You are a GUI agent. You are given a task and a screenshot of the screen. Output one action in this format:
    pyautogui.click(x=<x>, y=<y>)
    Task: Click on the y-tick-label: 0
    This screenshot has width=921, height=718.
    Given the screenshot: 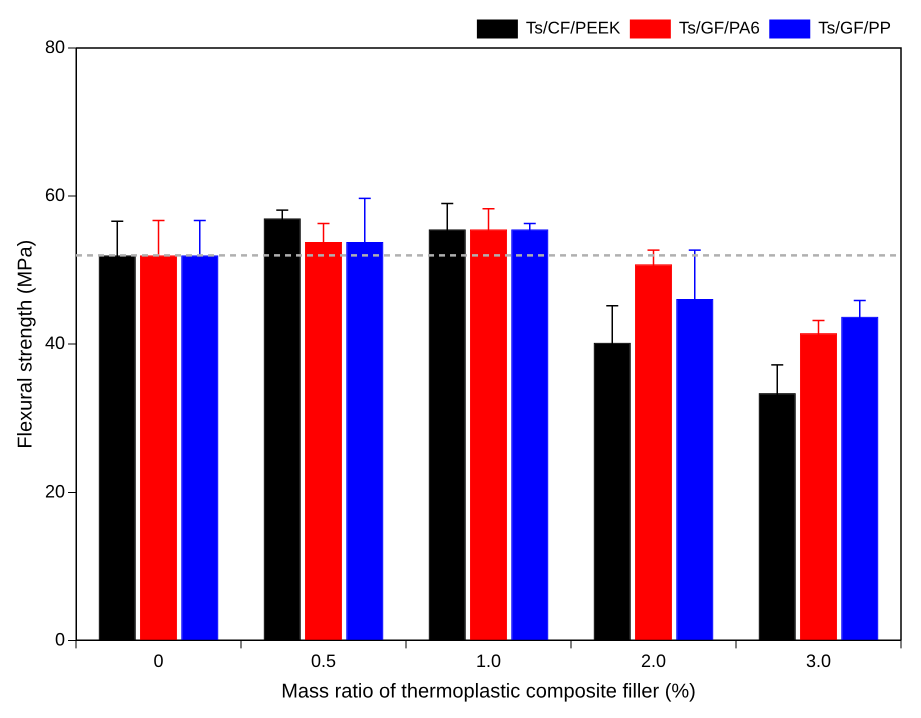 What is the action you would take?
    pyautogui.click(x=60, y=639)
    